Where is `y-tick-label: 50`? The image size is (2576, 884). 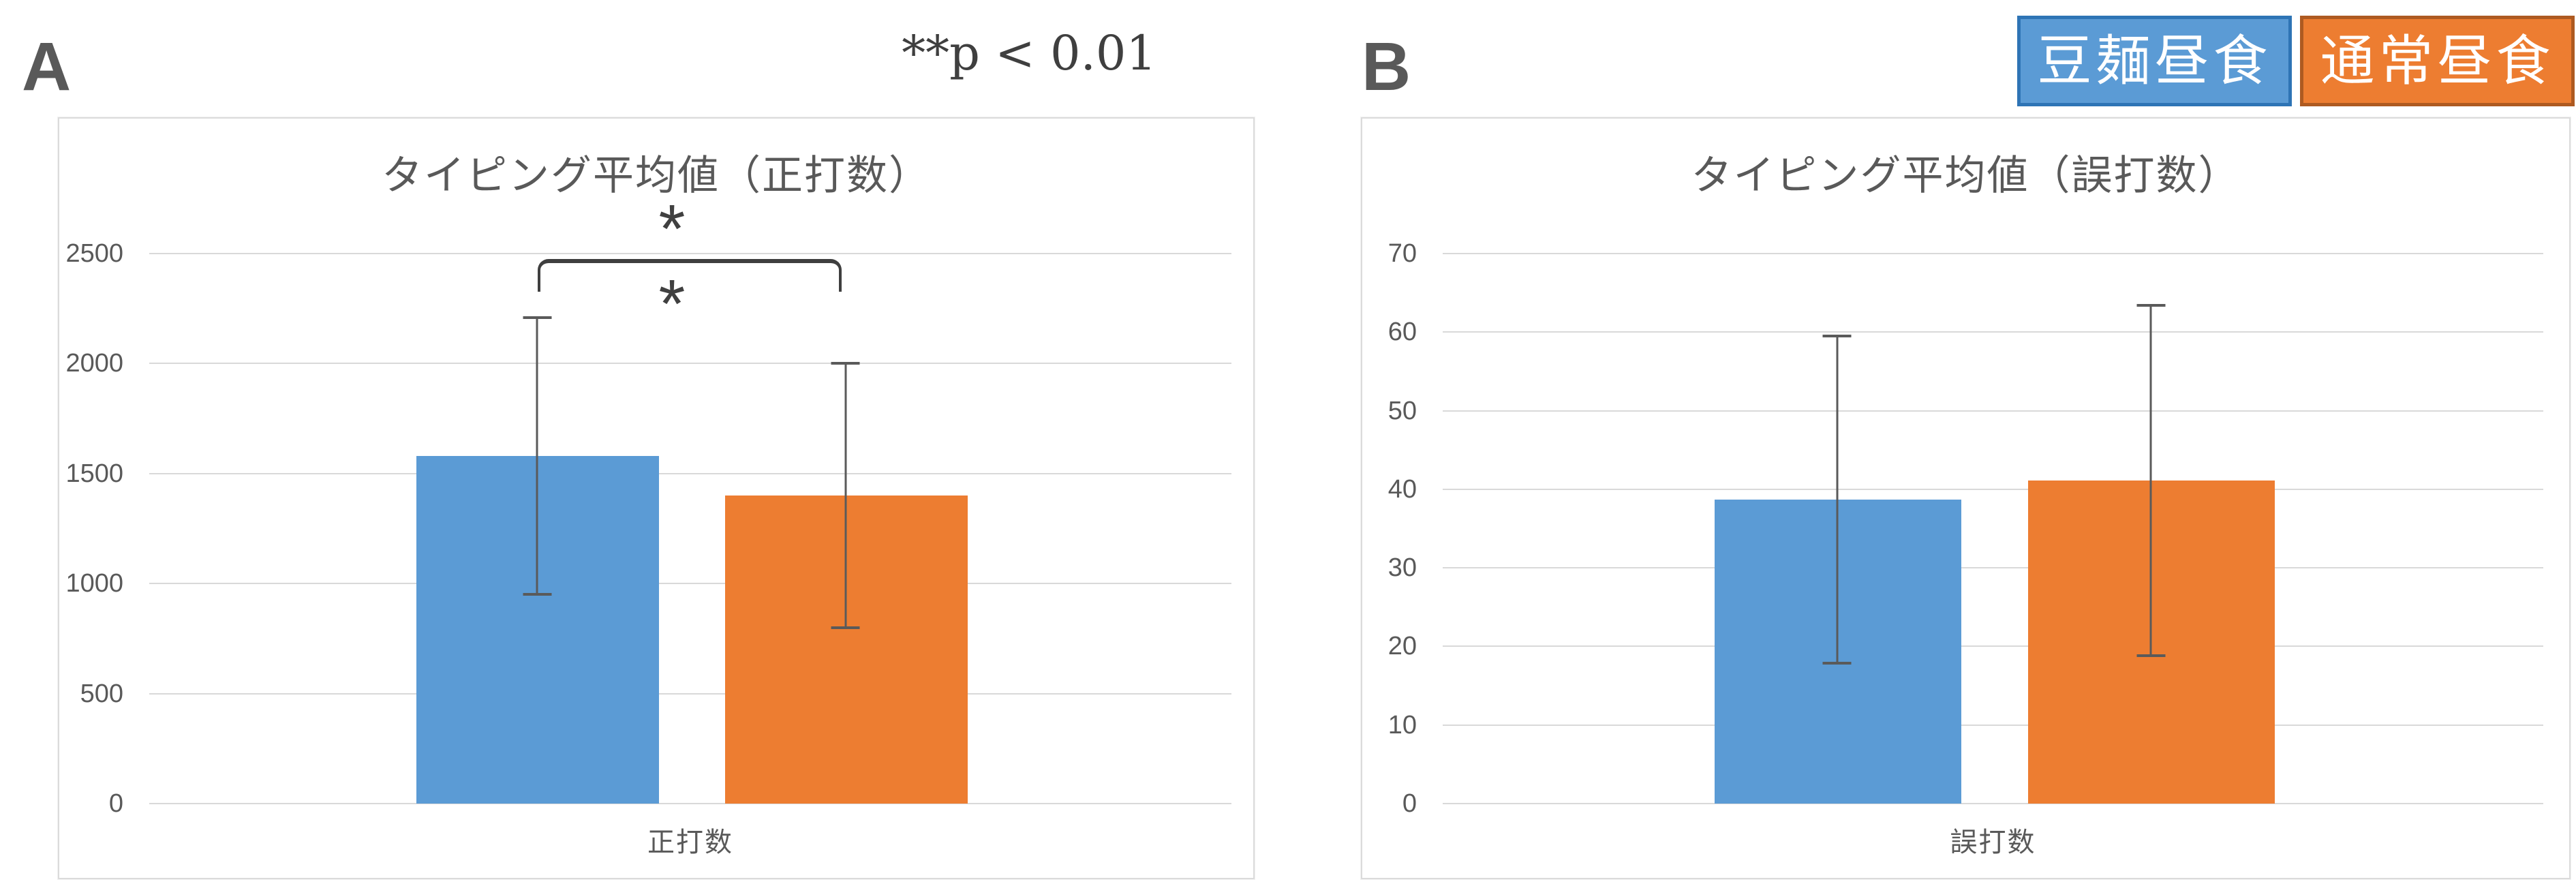 y-tick-label: 50 is located at coordinates (1402, 410).